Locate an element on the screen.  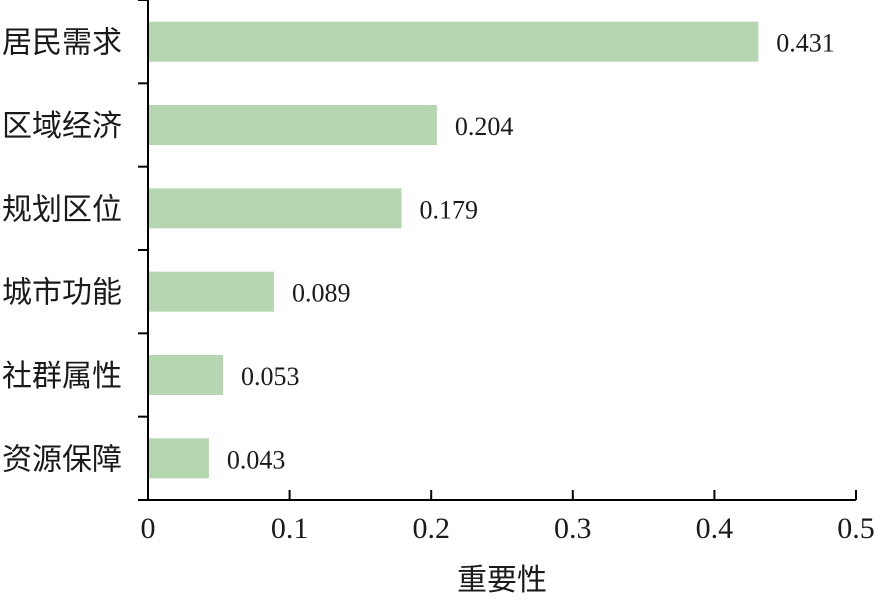
x-tick-label: 0 is located at coordinates (148, 528).